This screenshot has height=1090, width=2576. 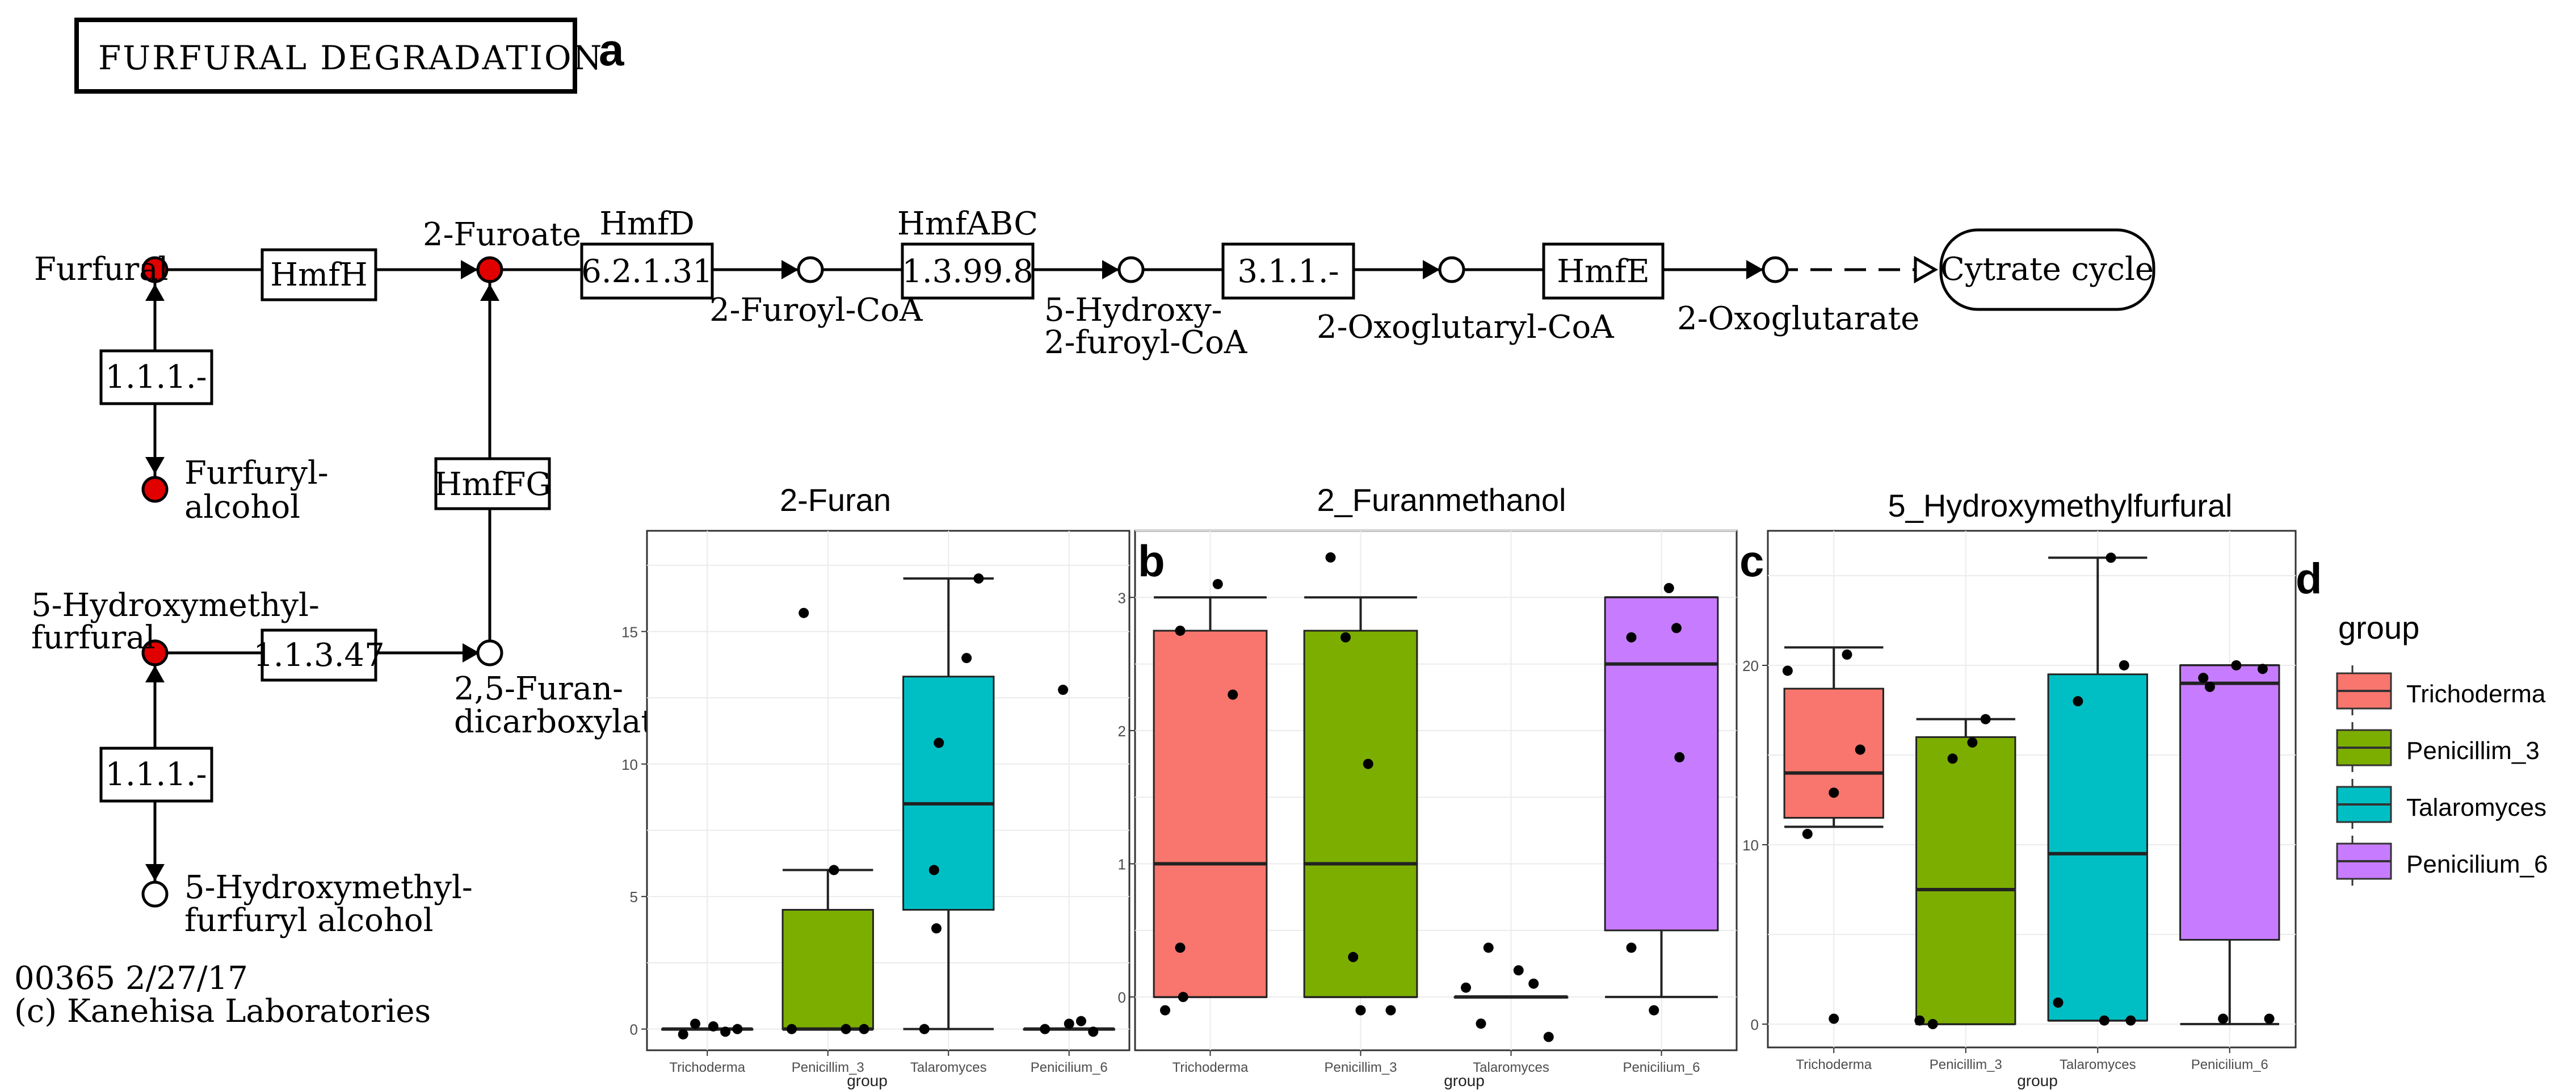 I want to click on compound-node-furfural, so click(x=155, y=270).